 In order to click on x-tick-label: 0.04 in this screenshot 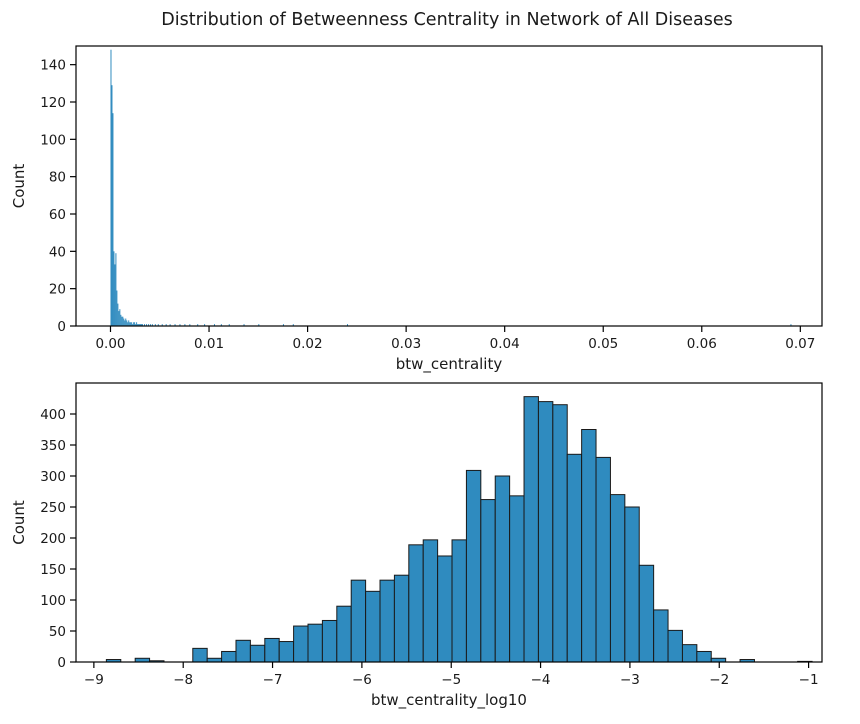, I will do `click(505, 344)`.